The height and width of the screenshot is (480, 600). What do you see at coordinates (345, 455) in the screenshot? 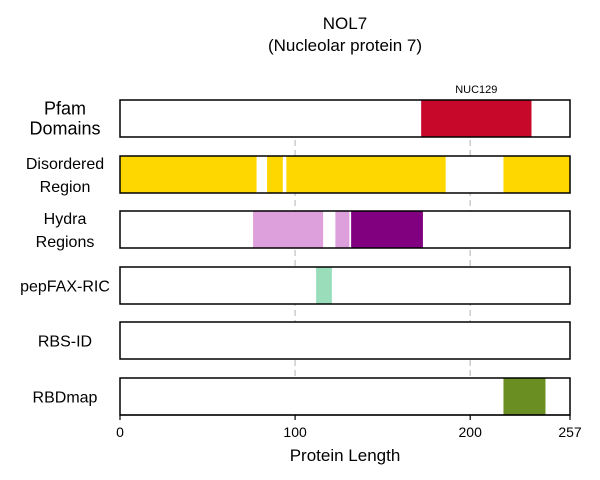
I see `x-axis-label: Protein Length` at bounding box center [345, 455].